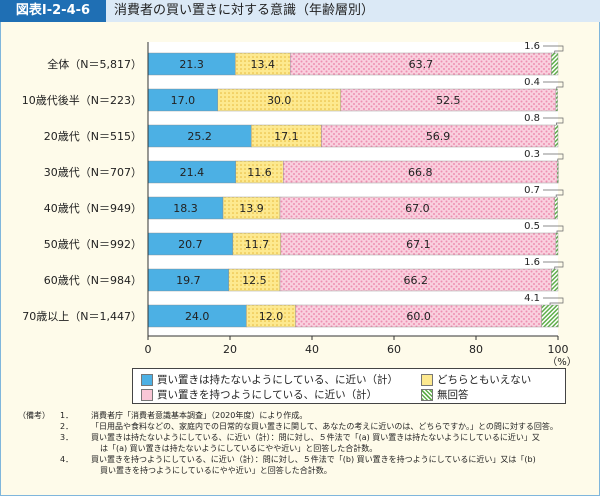 The height and width of the screenshot is (496, 600). Describe the element at coordinates (532, 226) in the screenshot. I see `data-label: 0.5` at that location.